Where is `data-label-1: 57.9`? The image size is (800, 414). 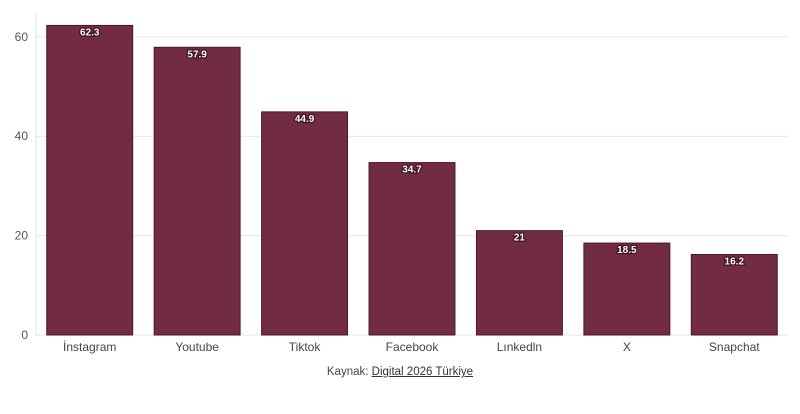
data-label-1: 57.9 is located at coordinates (197, 54).